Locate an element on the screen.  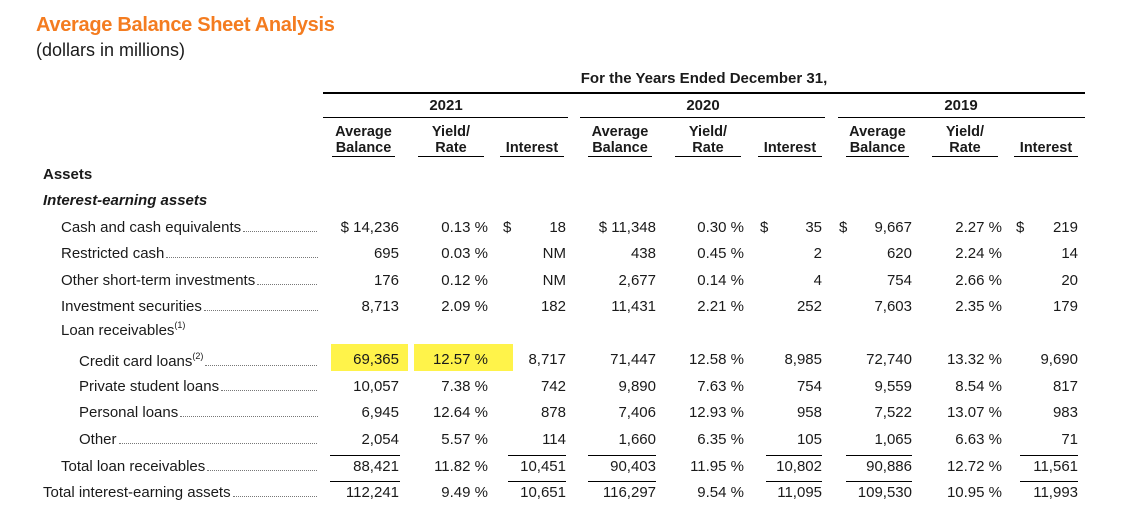
cell-interest-2019: 14 is located at coordinates (1069, 253).